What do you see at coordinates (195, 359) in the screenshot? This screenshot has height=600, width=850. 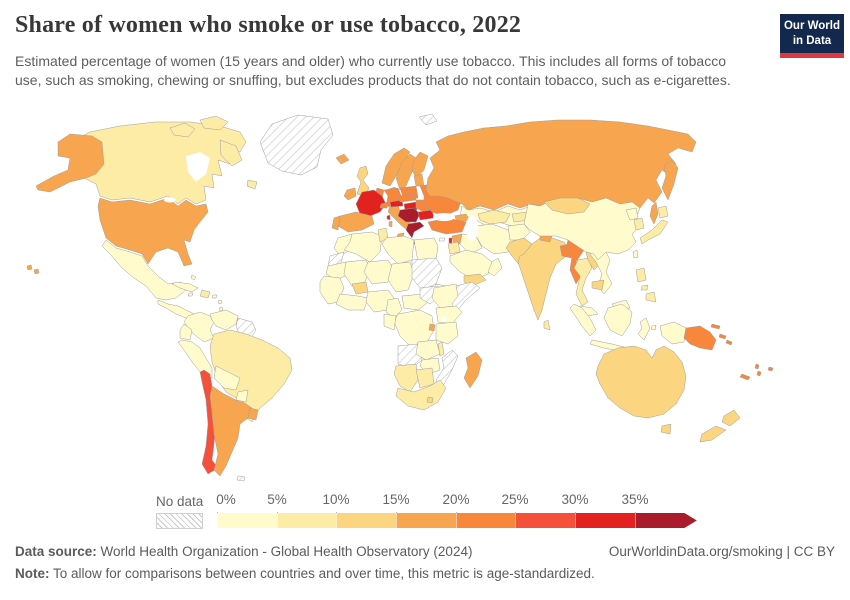 I see `country-peru: Peru: 0-5%` at bounding box center [195, 359].